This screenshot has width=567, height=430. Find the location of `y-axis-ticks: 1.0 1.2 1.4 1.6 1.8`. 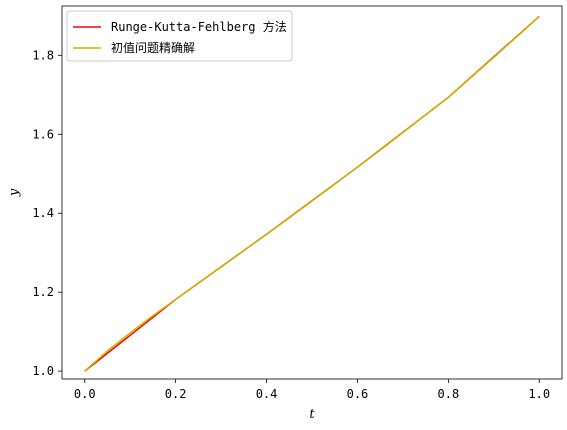

y-axis-ticks: 1.0 1.2 1.4 1.6 1.8 is located at coordinates (47, 213).